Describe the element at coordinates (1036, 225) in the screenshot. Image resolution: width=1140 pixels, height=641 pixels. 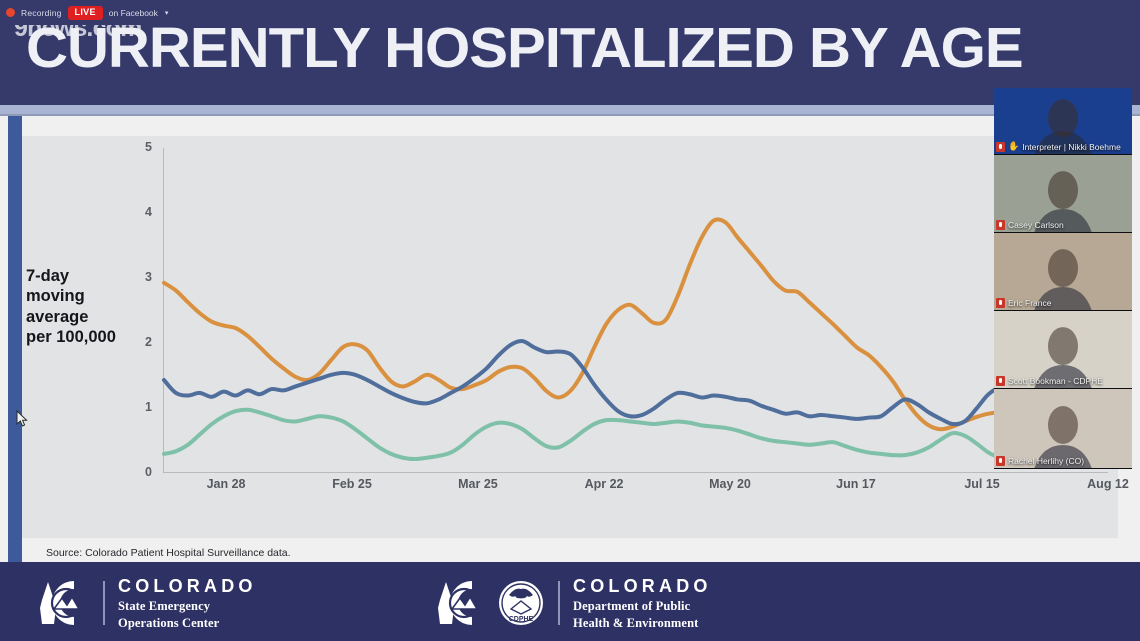
I see `participant-name-label: Casey Carlson` at that location.